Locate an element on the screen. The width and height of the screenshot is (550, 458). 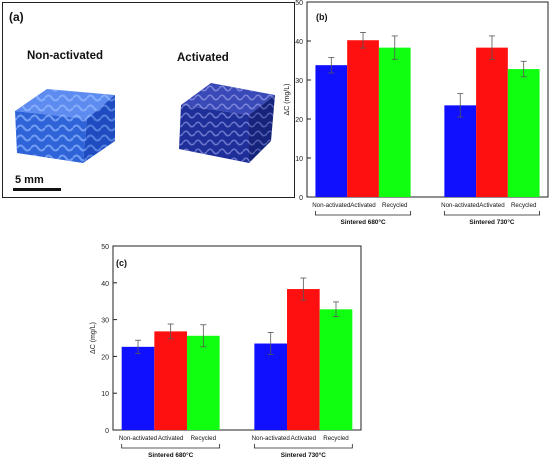
panel-label-b: (b) is located at coordinates (322, 17).